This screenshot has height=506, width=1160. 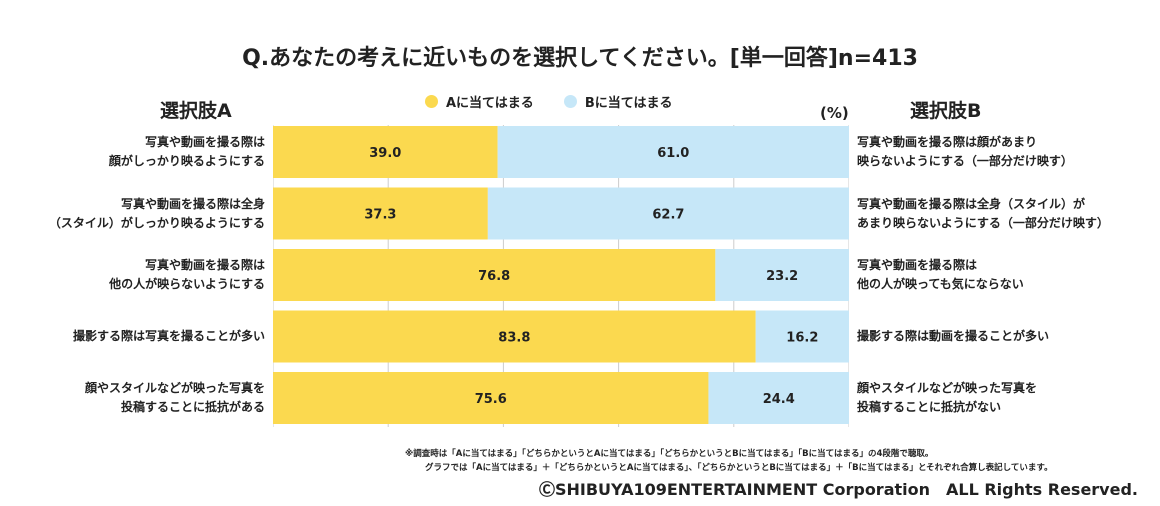 I want to click on category-label-line: 写真や動画を撮る際は全身（スタイル）が, so click(x=971, y=203).